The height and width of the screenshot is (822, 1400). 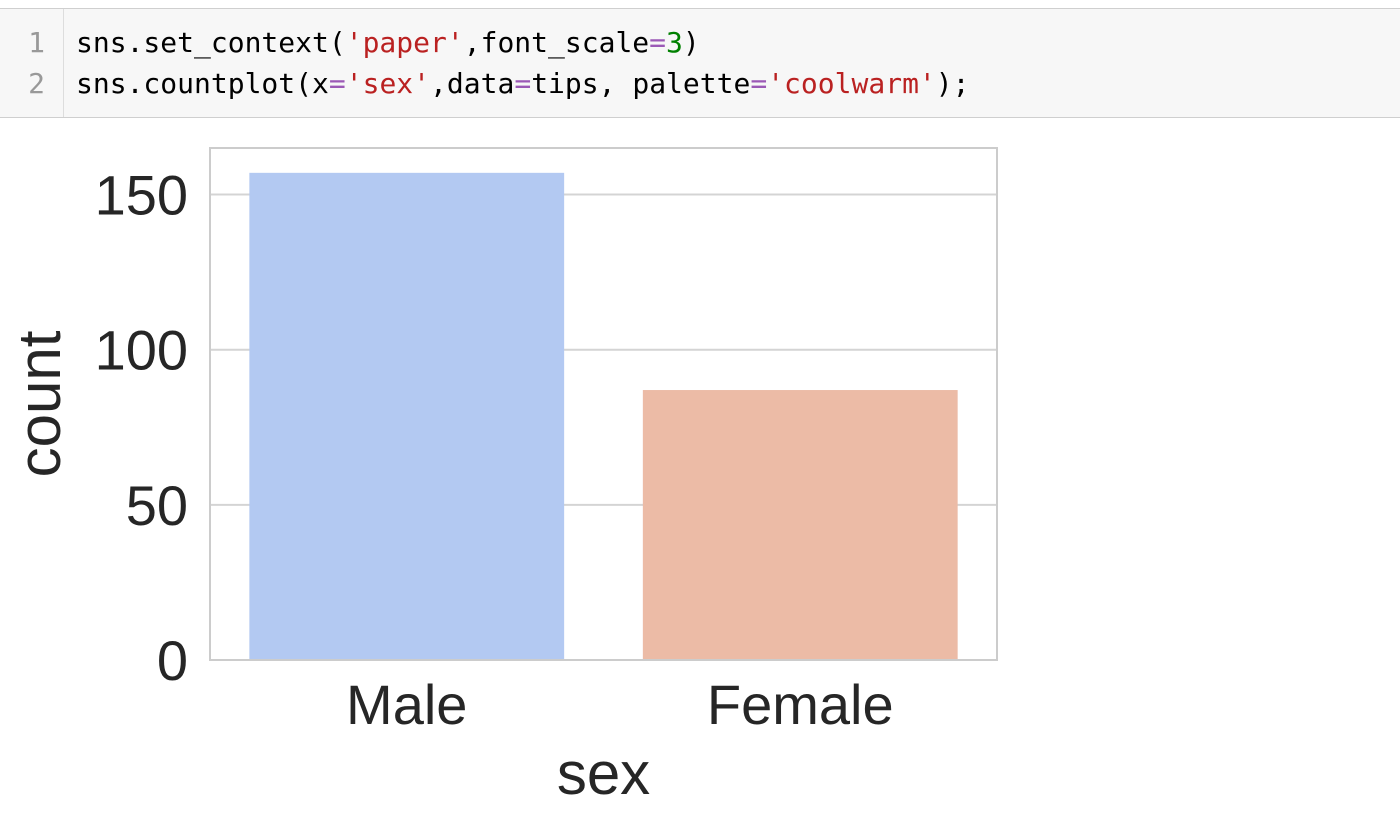 What do you see at coordinates (674, 42) in the screenshot?
I see `code-token-num: 3` at bounding box center [674, 42].